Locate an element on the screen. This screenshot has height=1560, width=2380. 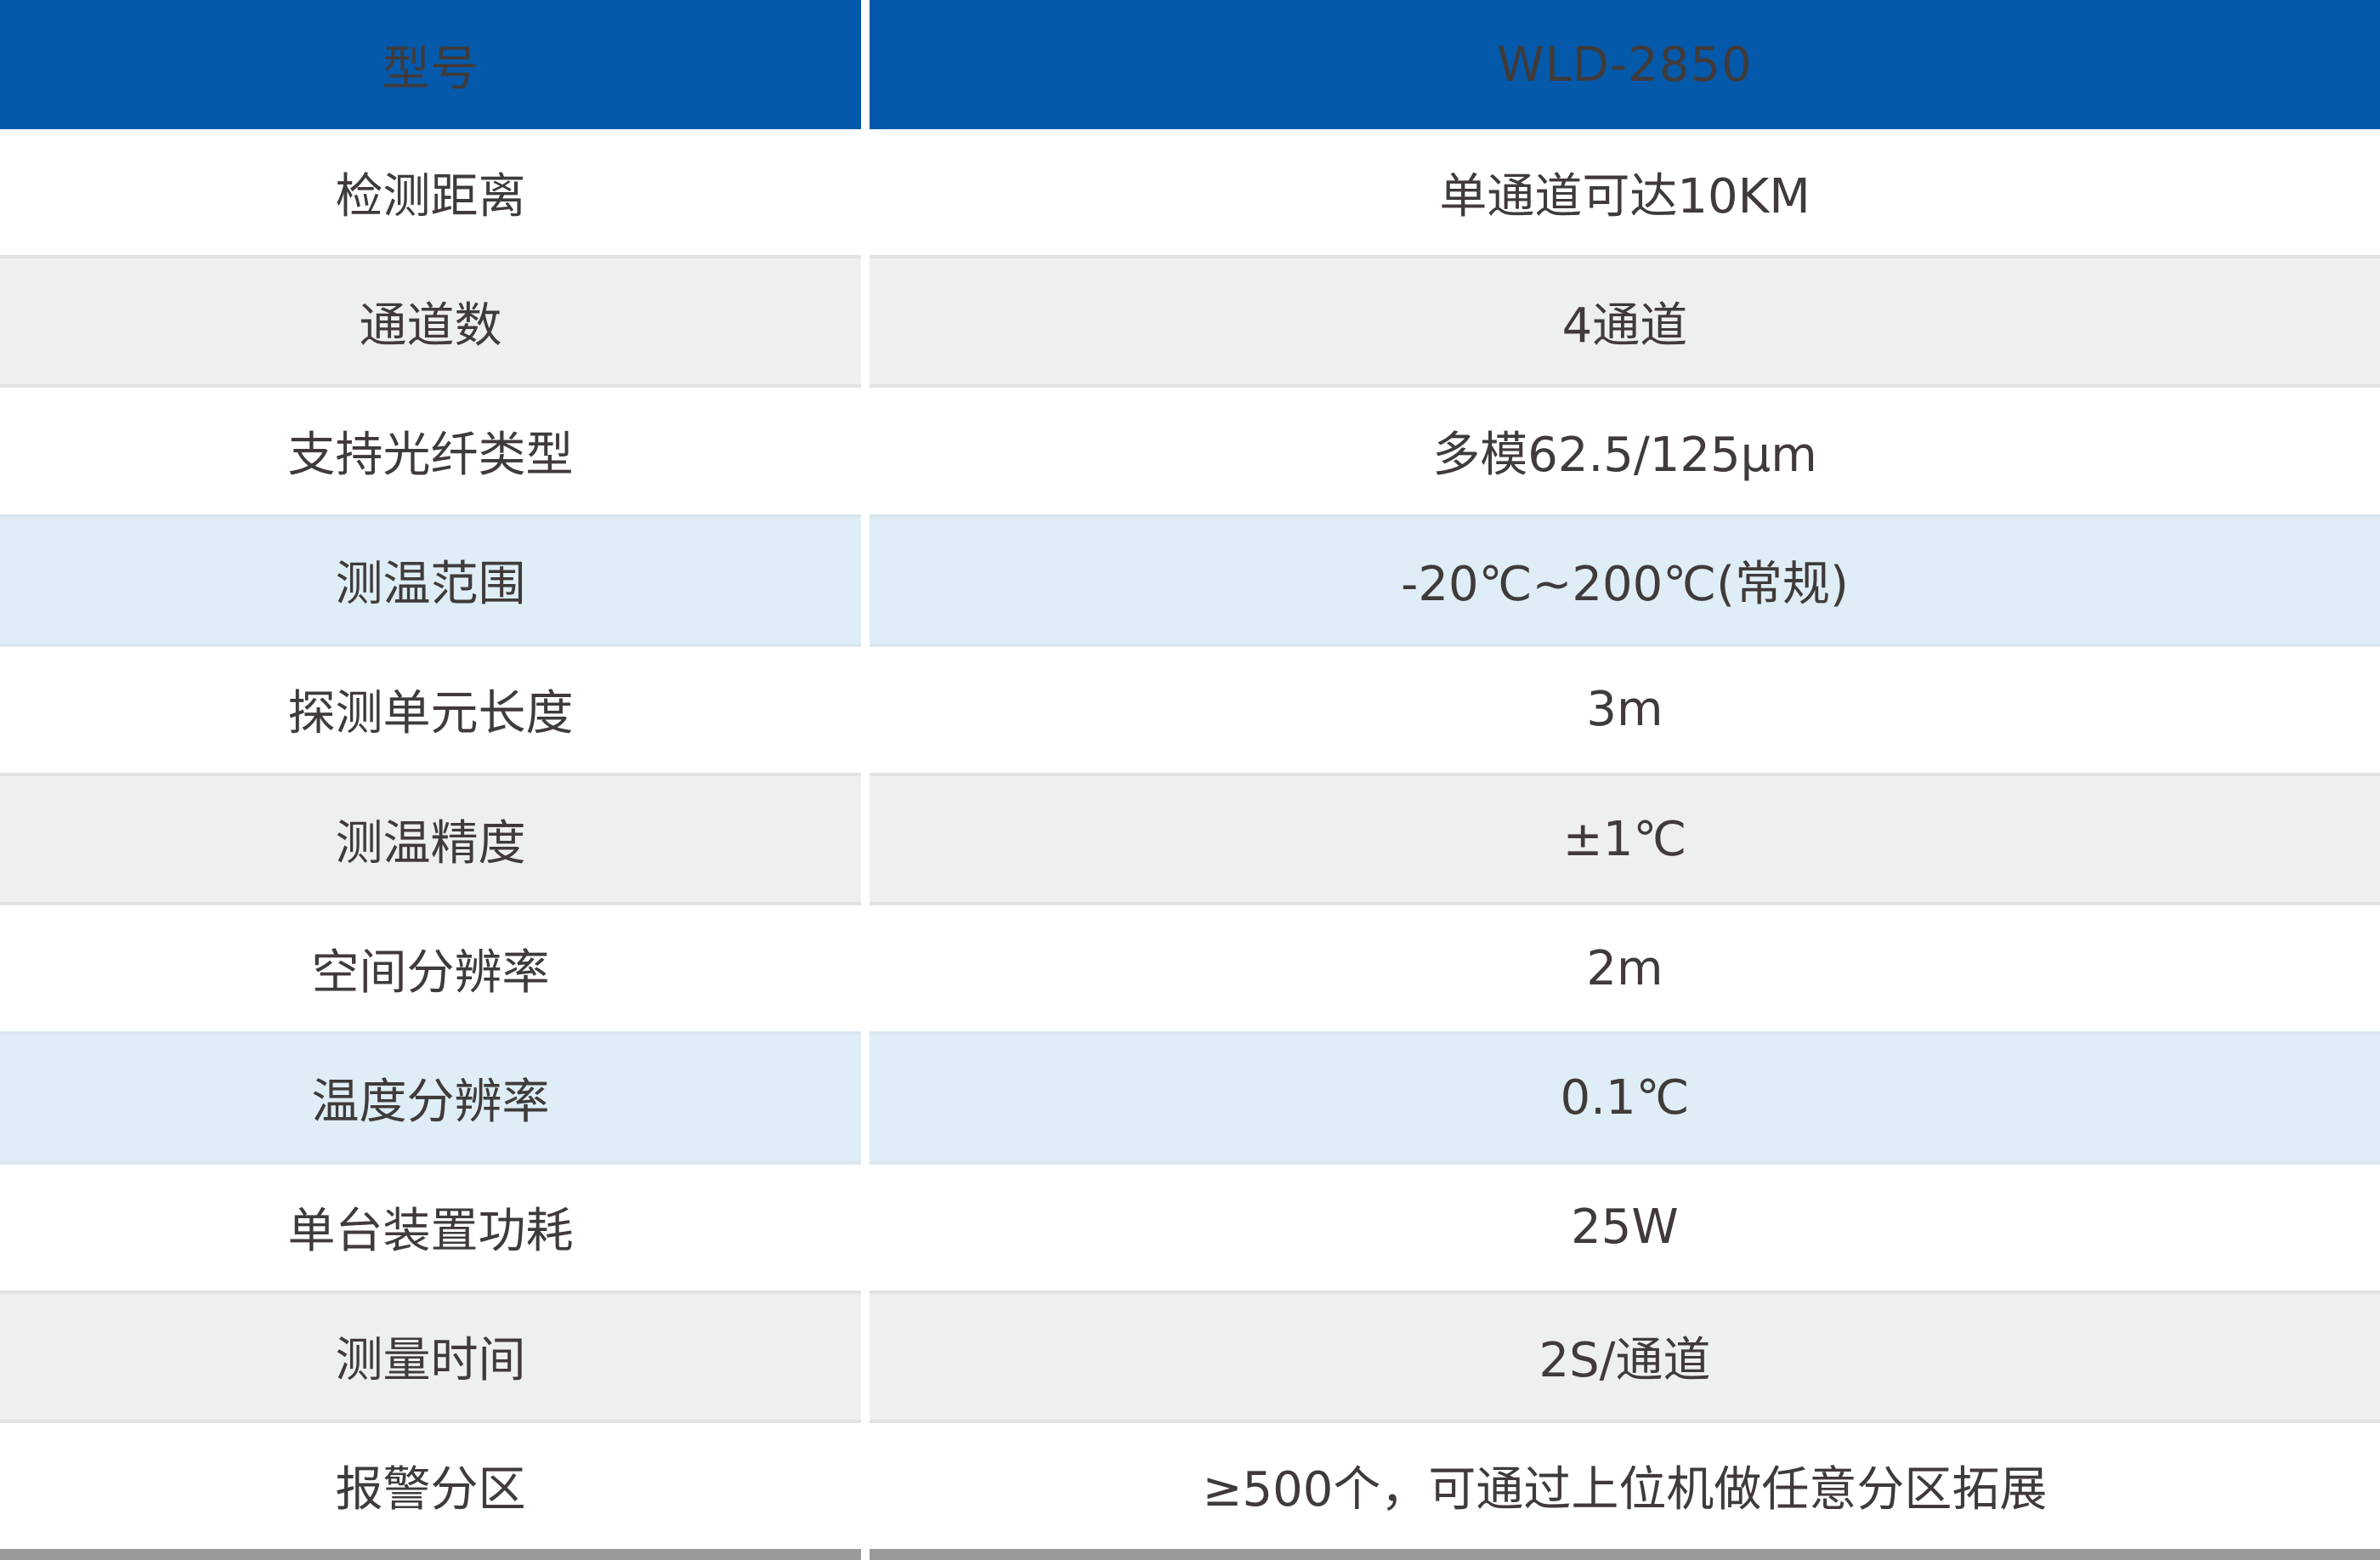
spec-value: ±1℃ is located at coordinates (1625, 839).